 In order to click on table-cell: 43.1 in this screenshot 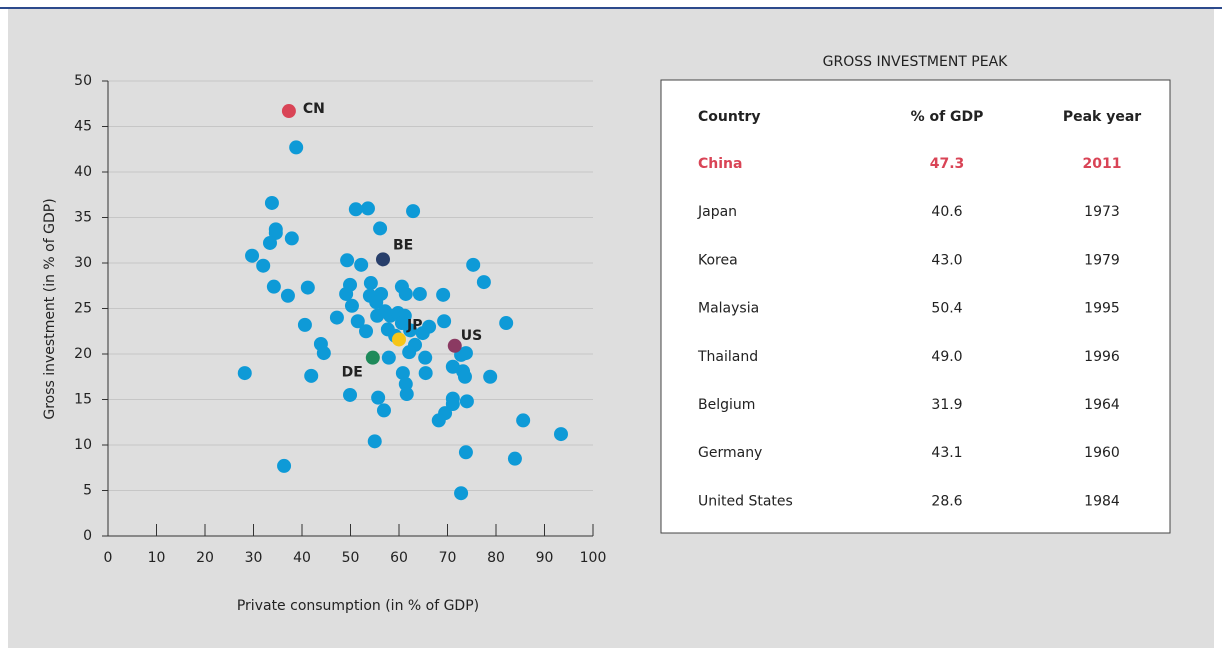, I will do `click(946, 453)`.